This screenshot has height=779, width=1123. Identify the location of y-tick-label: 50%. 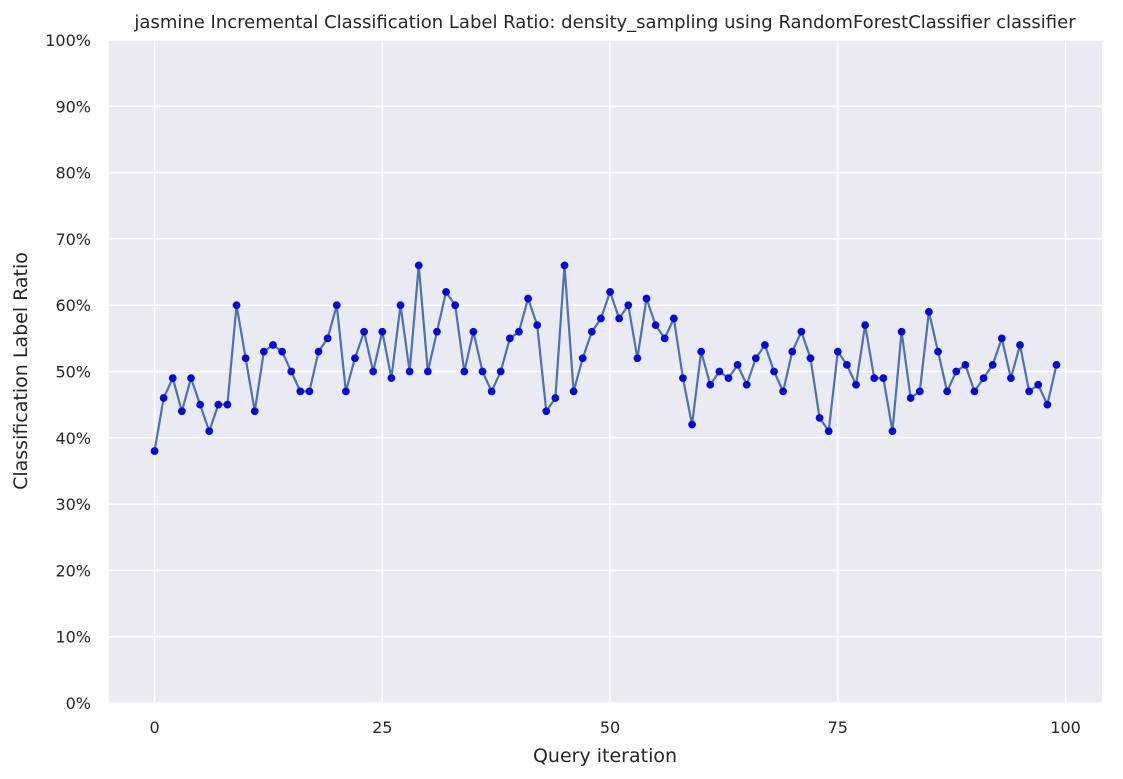
(73, 372).